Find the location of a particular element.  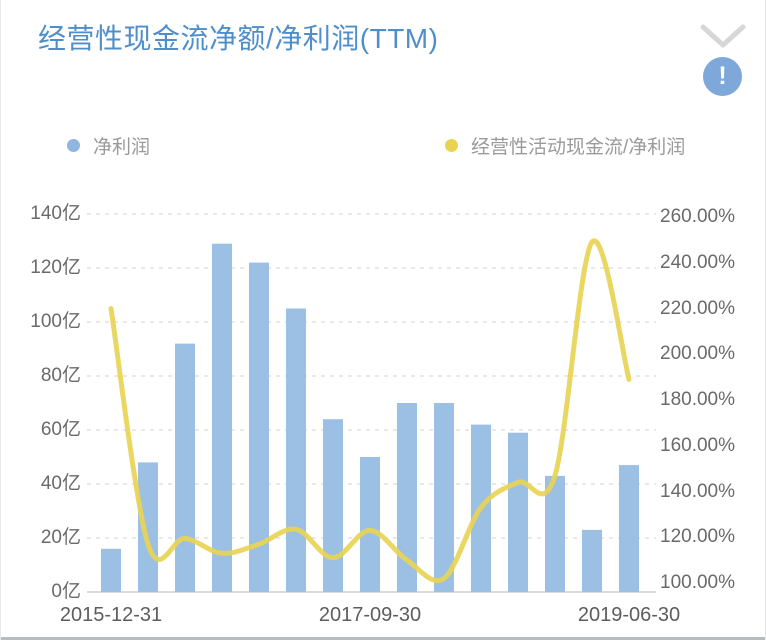

y-axis-label-right: 120.00% is located at coordinates (698, 537).